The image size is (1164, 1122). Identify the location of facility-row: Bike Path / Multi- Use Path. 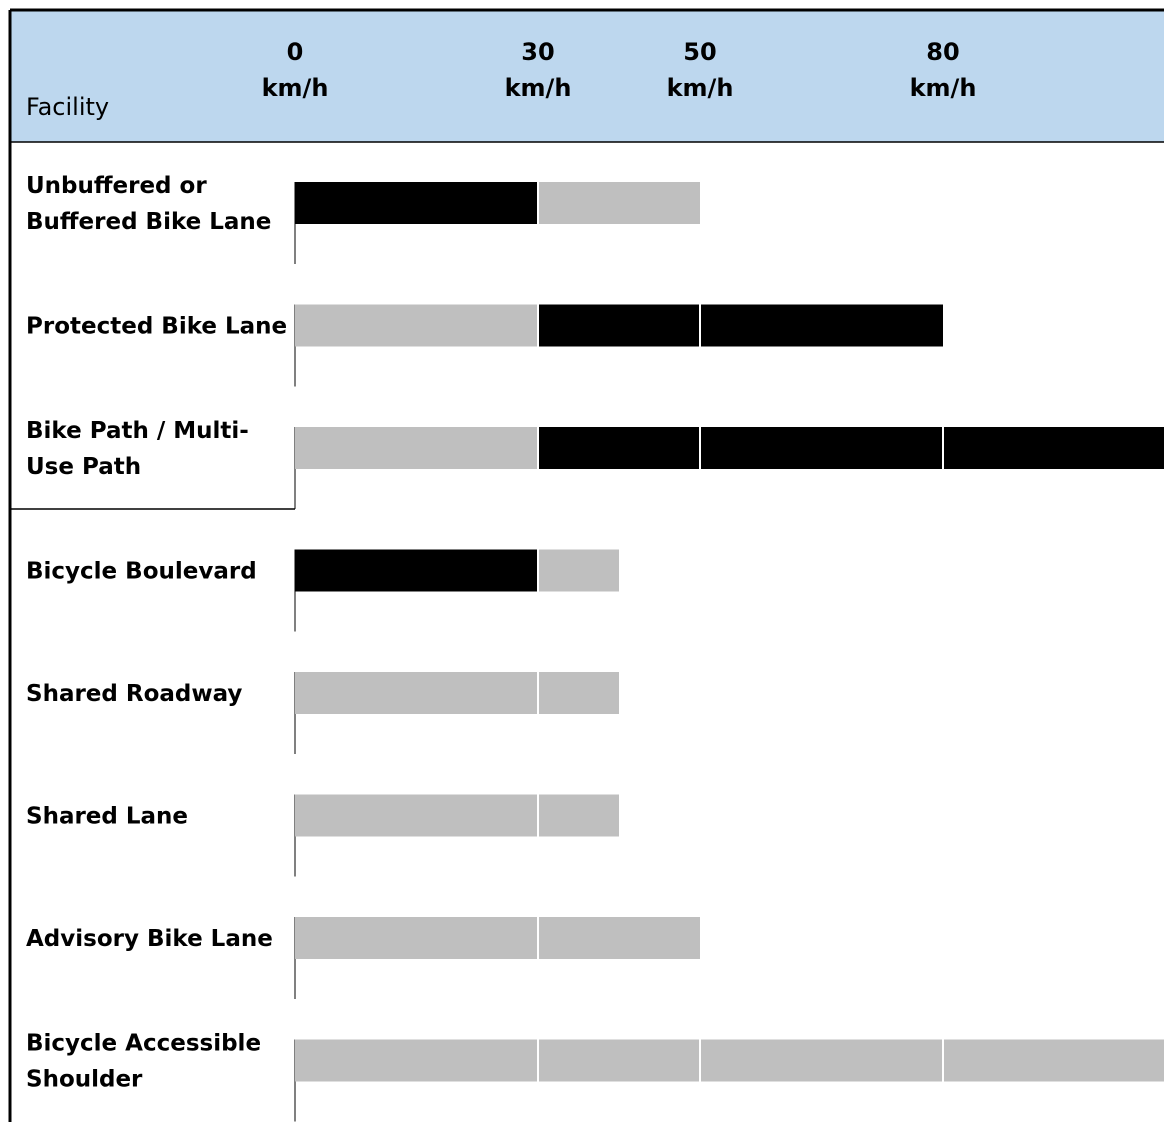
(595, 463).